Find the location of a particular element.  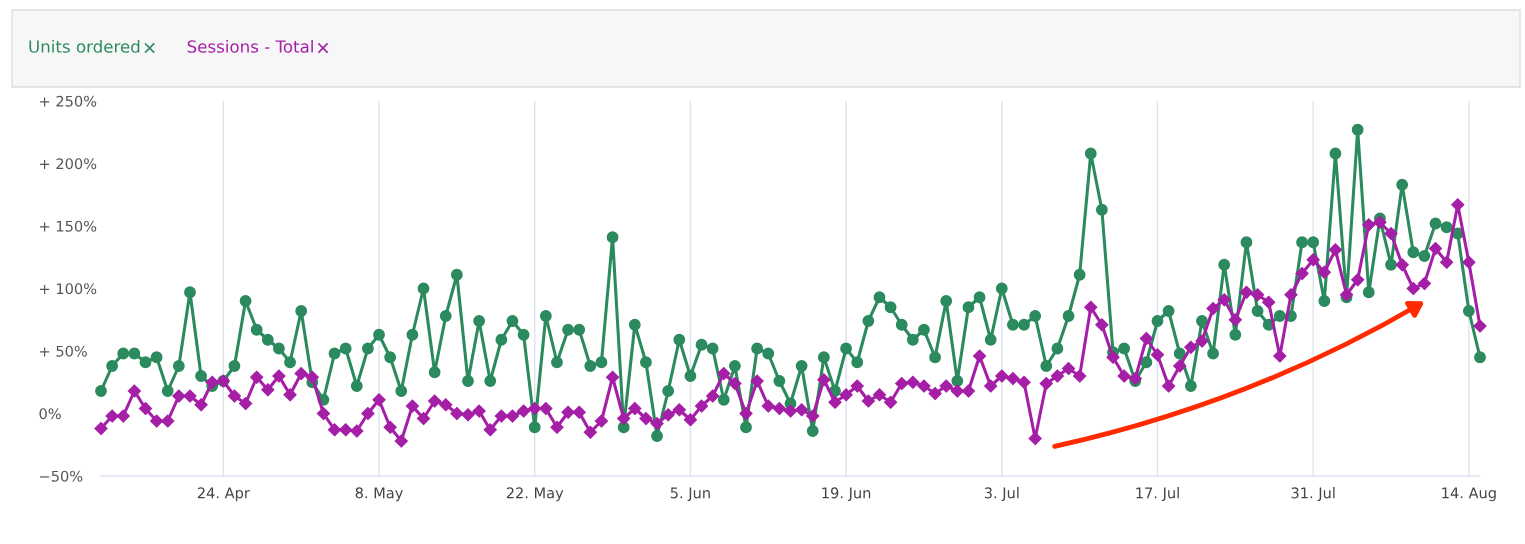

x-tick-label: 22. May is located at coordinates (535, 494).